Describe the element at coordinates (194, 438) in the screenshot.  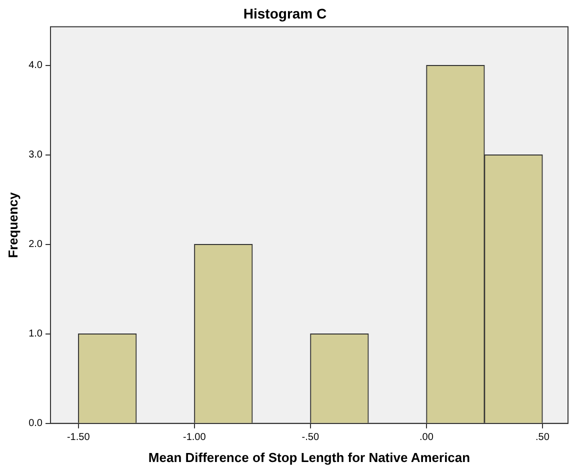
I see `x-tick-label: -1.00` at that location.